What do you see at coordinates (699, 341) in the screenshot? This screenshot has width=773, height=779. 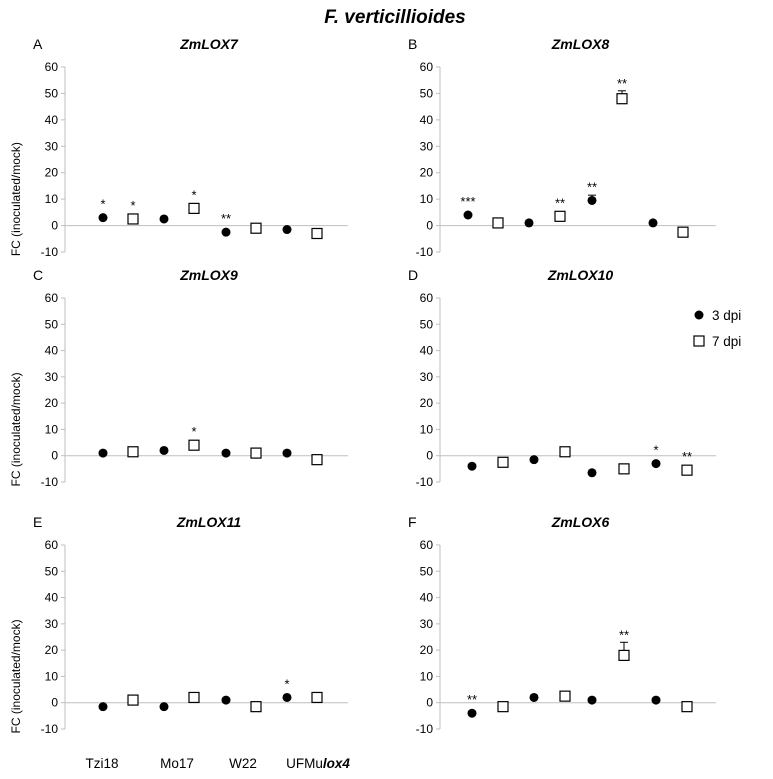 I see `legend-marker-7dpi` at bounding box center [699, 341].